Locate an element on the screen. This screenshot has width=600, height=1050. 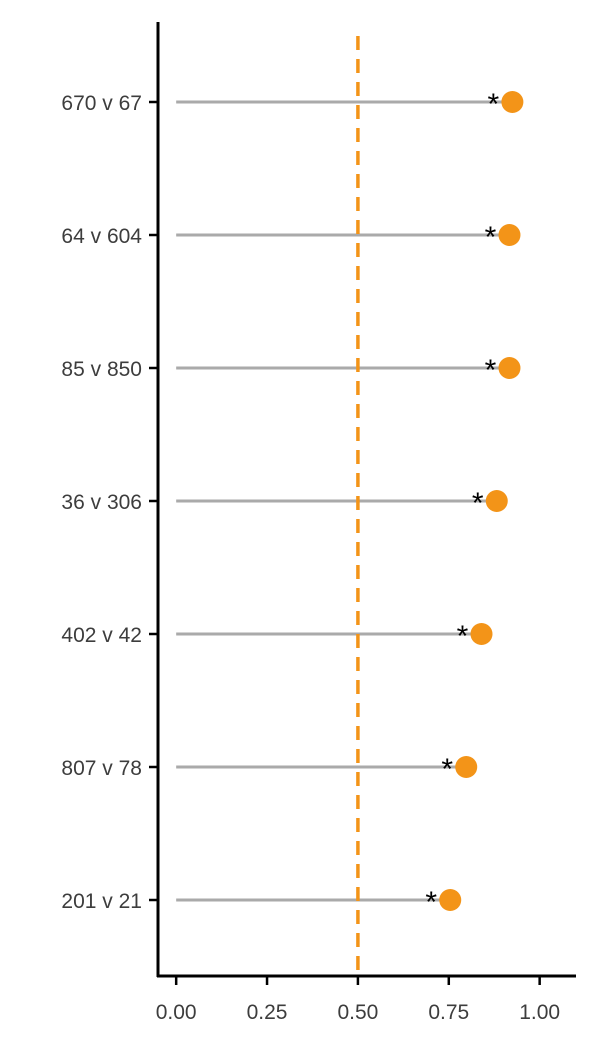
y-tick-label-0: 670 v 67 is located at coordinates (101, 103).